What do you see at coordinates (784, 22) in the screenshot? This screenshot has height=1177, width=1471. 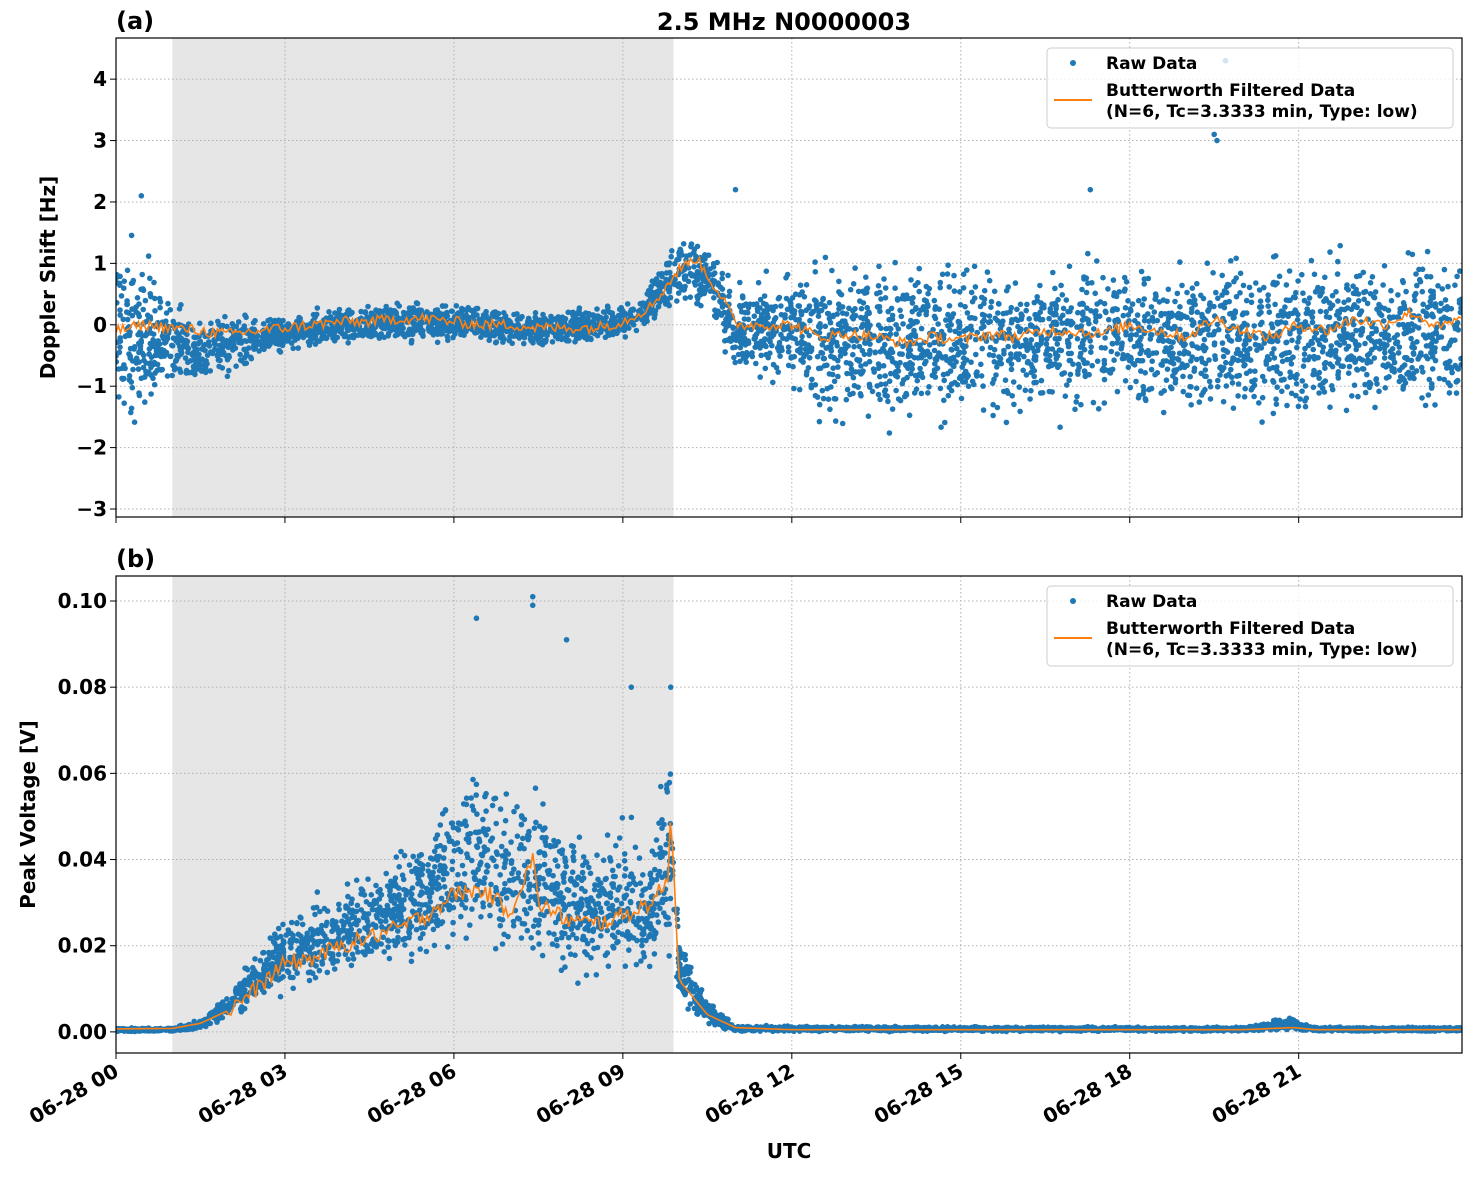 I see `figure-title: 2.5 MHz N0000003` at bounding box center [784, 22].